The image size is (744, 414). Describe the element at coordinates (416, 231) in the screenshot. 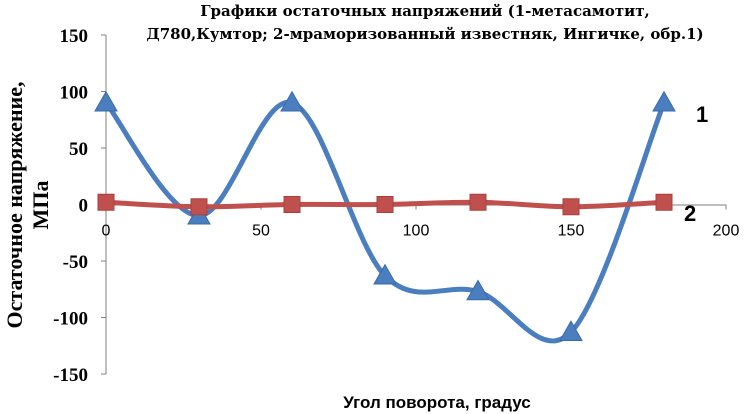

I see `x-tick-label: 100` at that location.